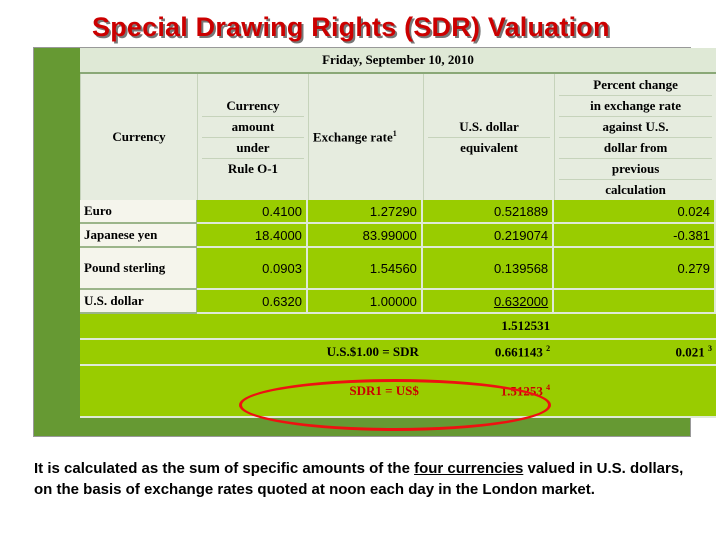 The height and width of the screenshot is (540, 720). Describe the element at coordinates (252, 212) in the screenshot. I see `row-amount: 0.4100` at that location.